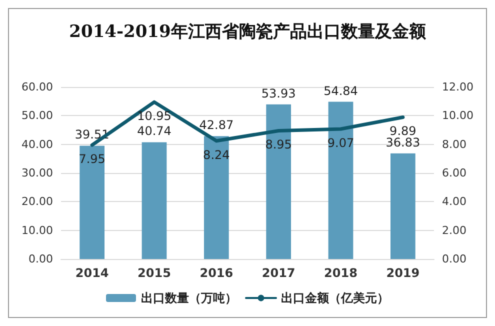 This screenshot has height=326, width=495. I want to click on x-tick-label: 2017, so click(279, 273).